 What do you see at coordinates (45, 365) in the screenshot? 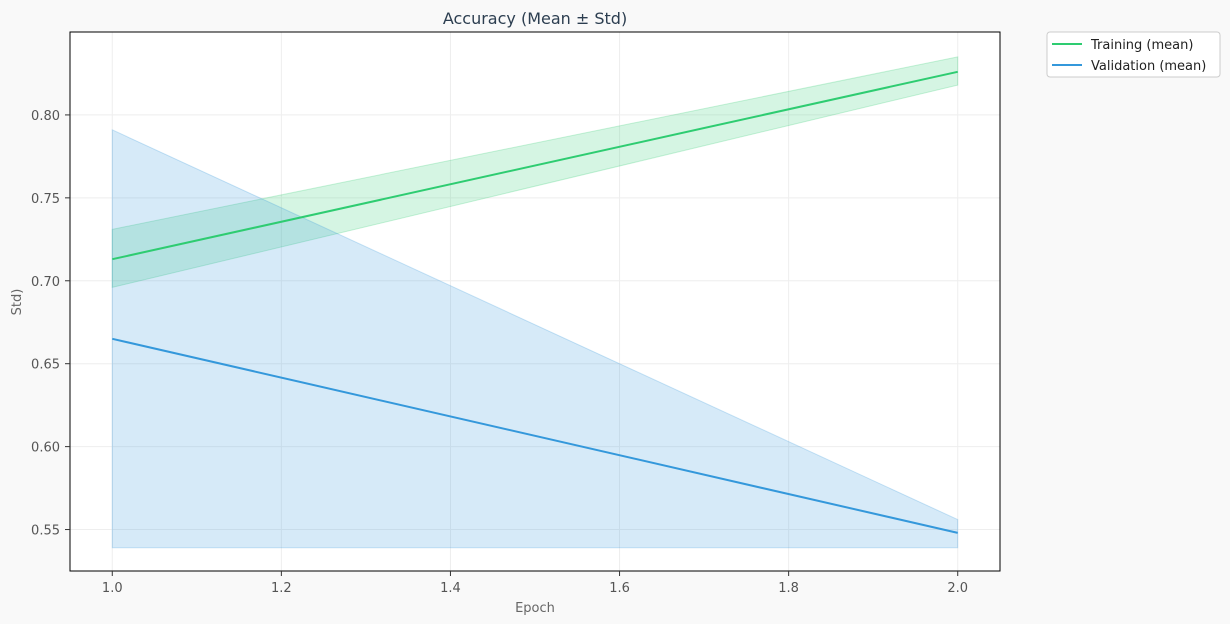
I see `y-tick-label: 0.65` at bounding box center [45, 365].